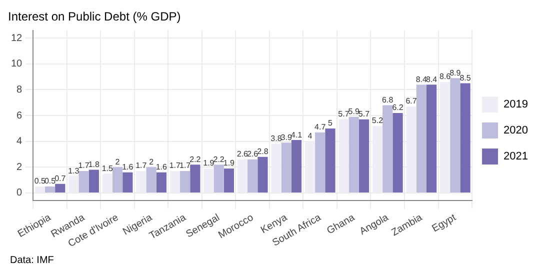  Describe the element at coordinates (466, 78) in the screenshot. I see `data-label: 8.5` at that location.